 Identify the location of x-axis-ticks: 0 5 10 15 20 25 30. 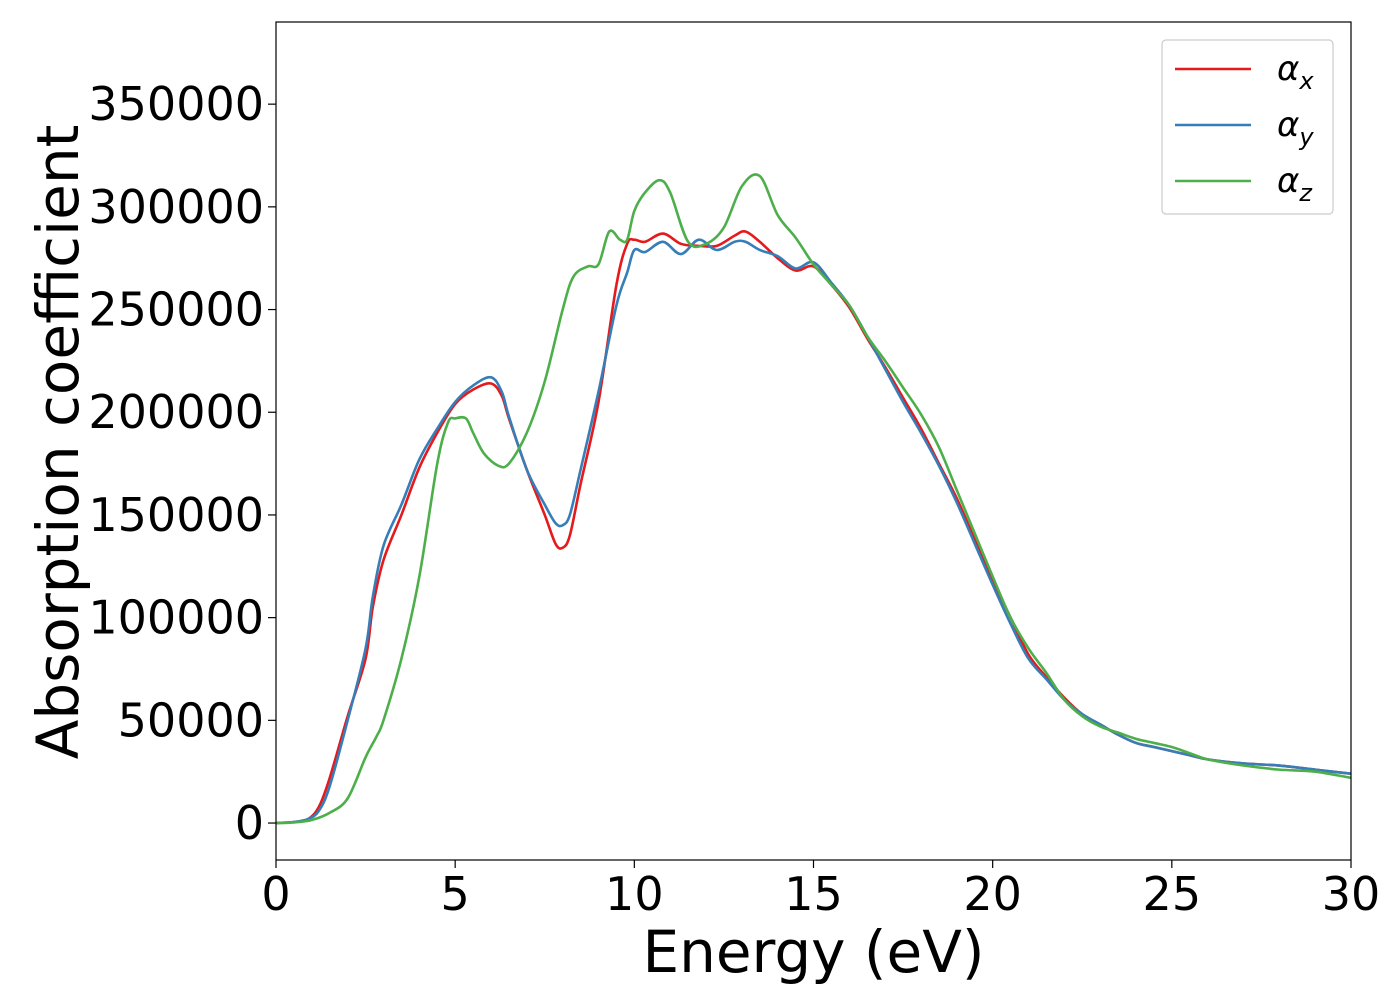
(820, 890).